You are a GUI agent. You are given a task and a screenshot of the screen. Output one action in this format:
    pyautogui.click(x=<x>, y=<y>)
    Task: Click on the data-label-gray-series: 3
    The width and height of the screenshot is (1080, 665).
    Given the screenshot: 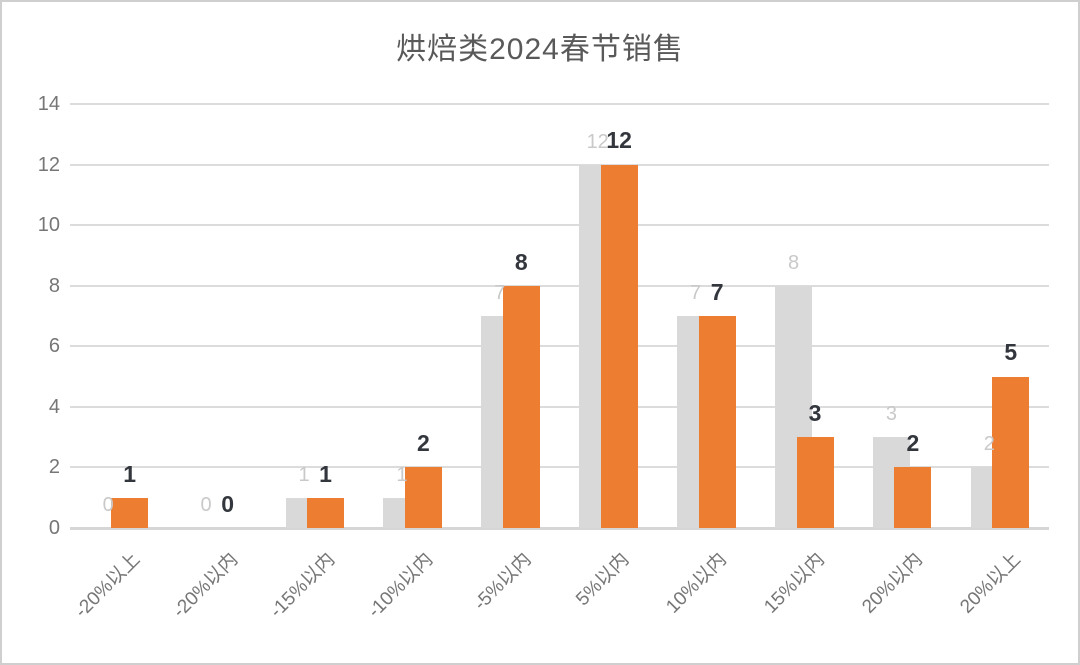 What is the action you would take?
    pyautogui.click(x=891, y=414)
    